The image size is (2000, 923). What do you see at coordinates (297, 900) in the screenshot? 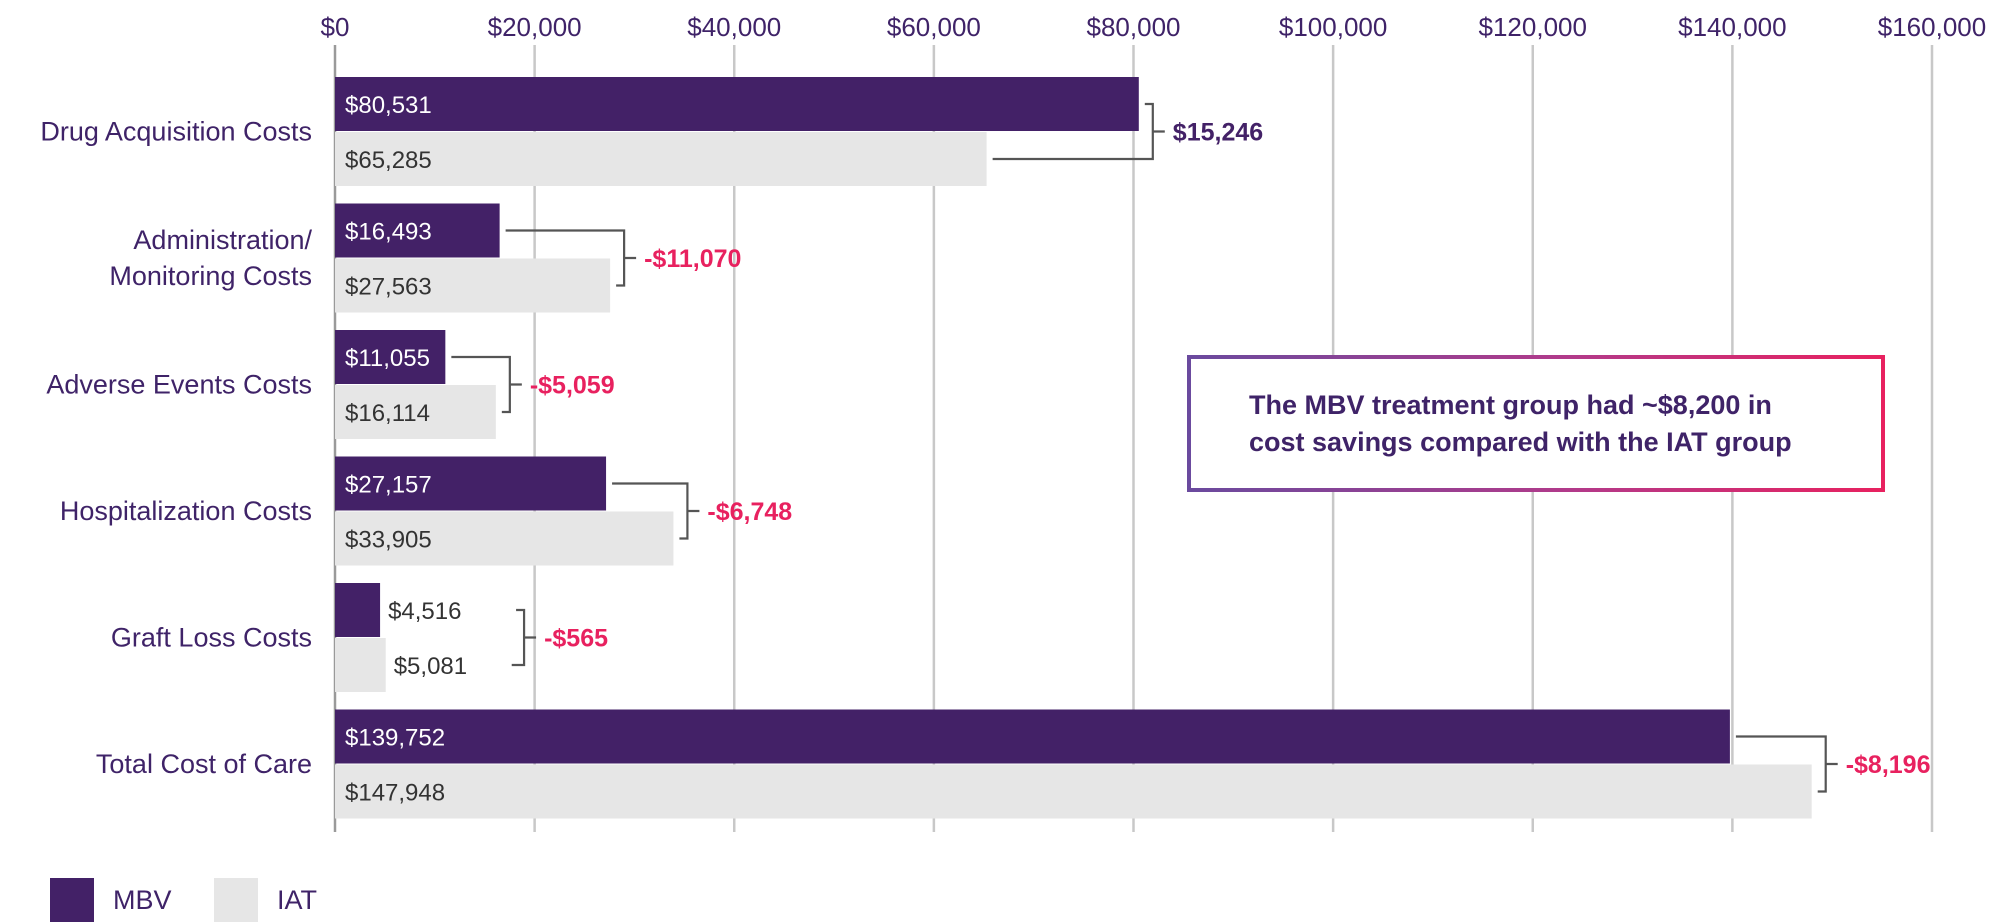
I see `legend-label-iat: IAT` at bounding box center [297, 900].